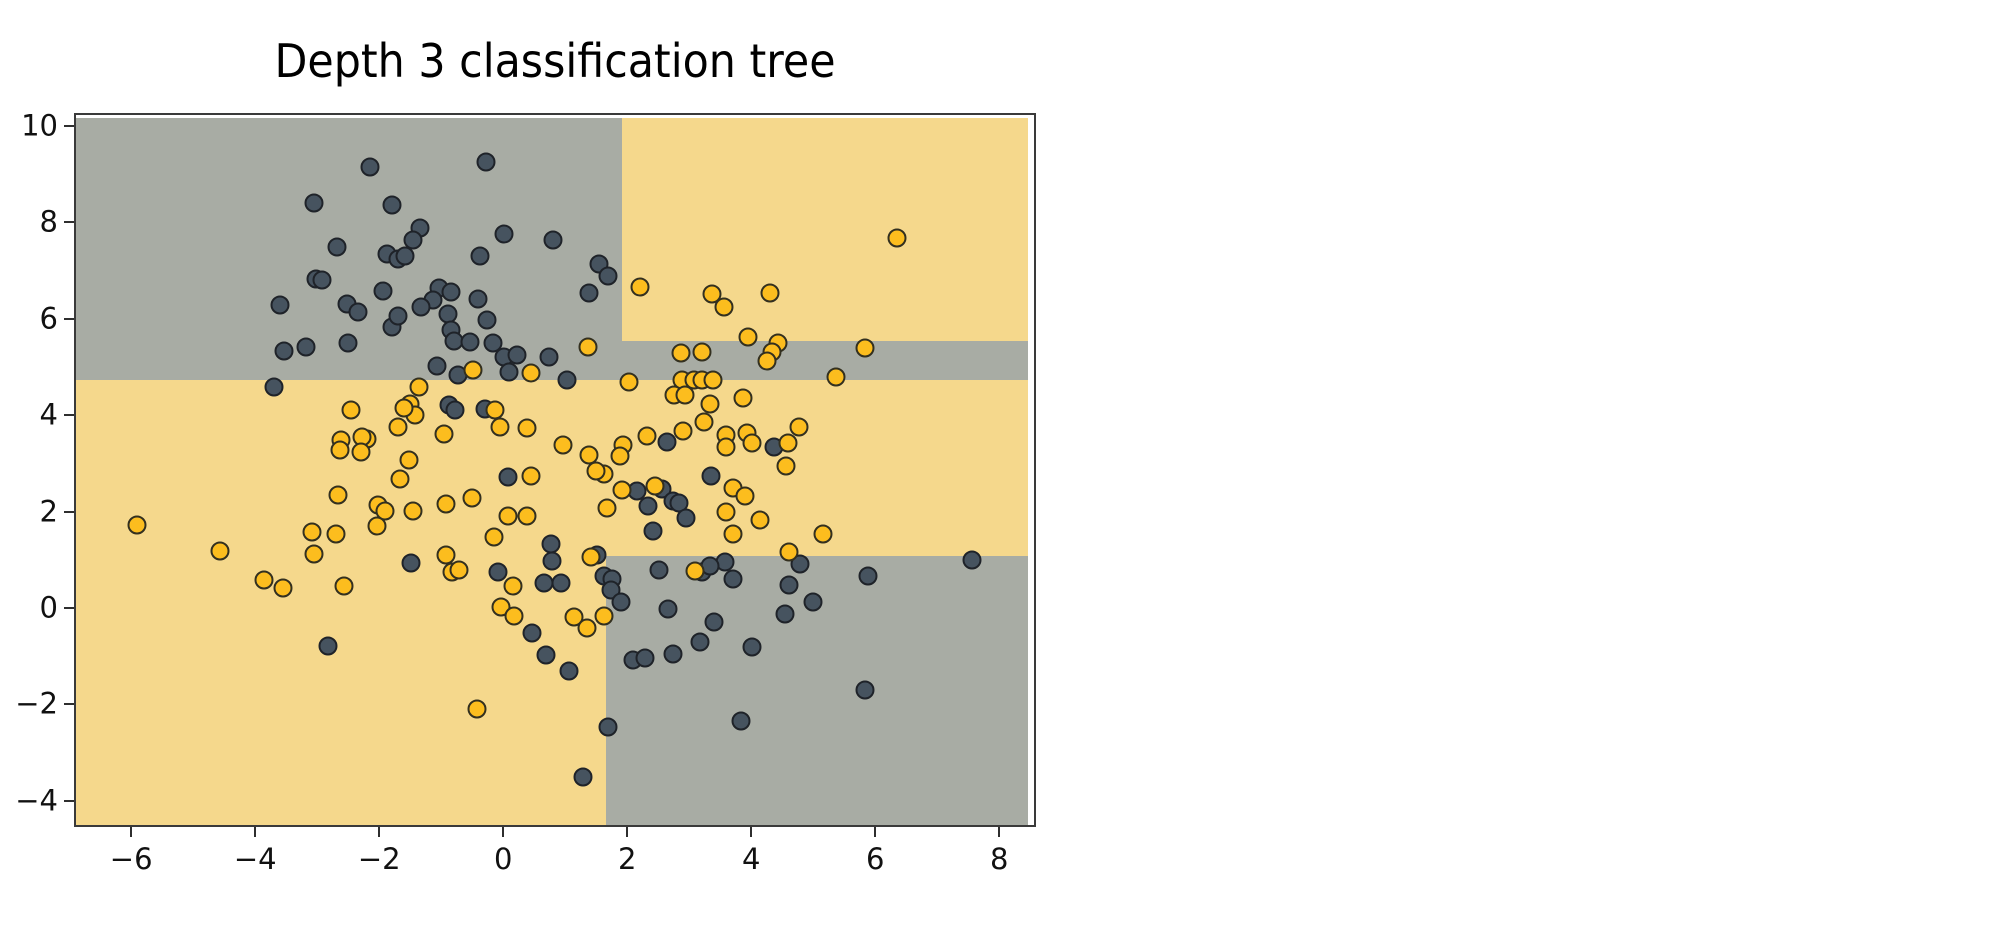  Describe the element at coordinates (48, 221) in the screenshot. I see `y-tick-label: 8` at that location.